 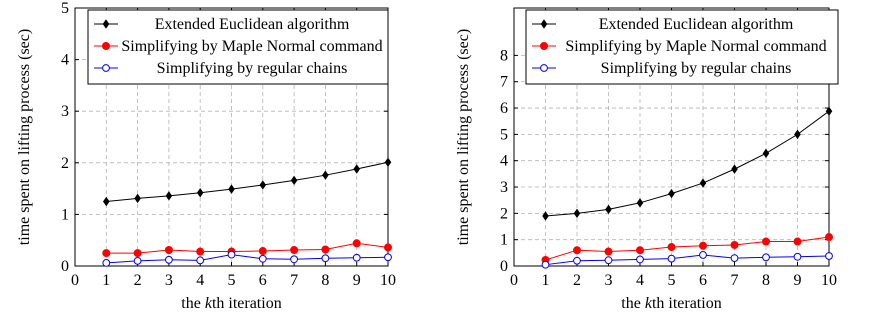 I want to click on legend-box, so click(x=682, y=47).